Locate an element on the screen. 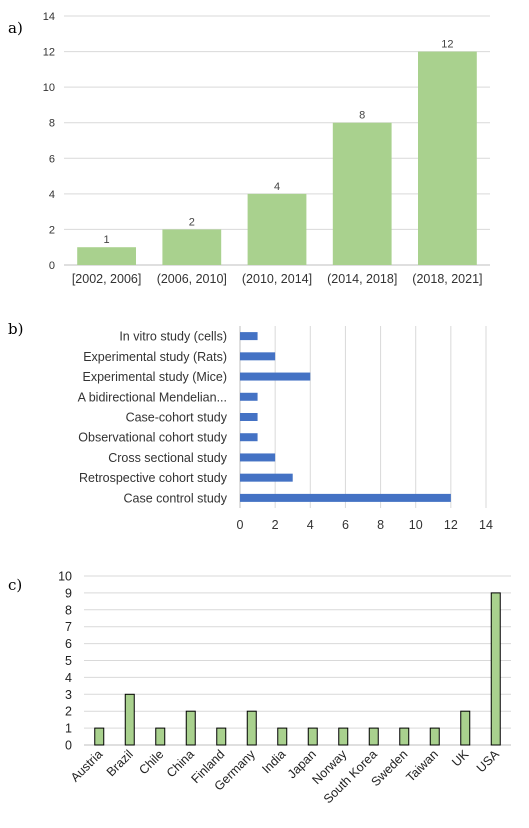 The image size is (529, 828). x-tick-label: Brazil is located at coordinates (120, 763).